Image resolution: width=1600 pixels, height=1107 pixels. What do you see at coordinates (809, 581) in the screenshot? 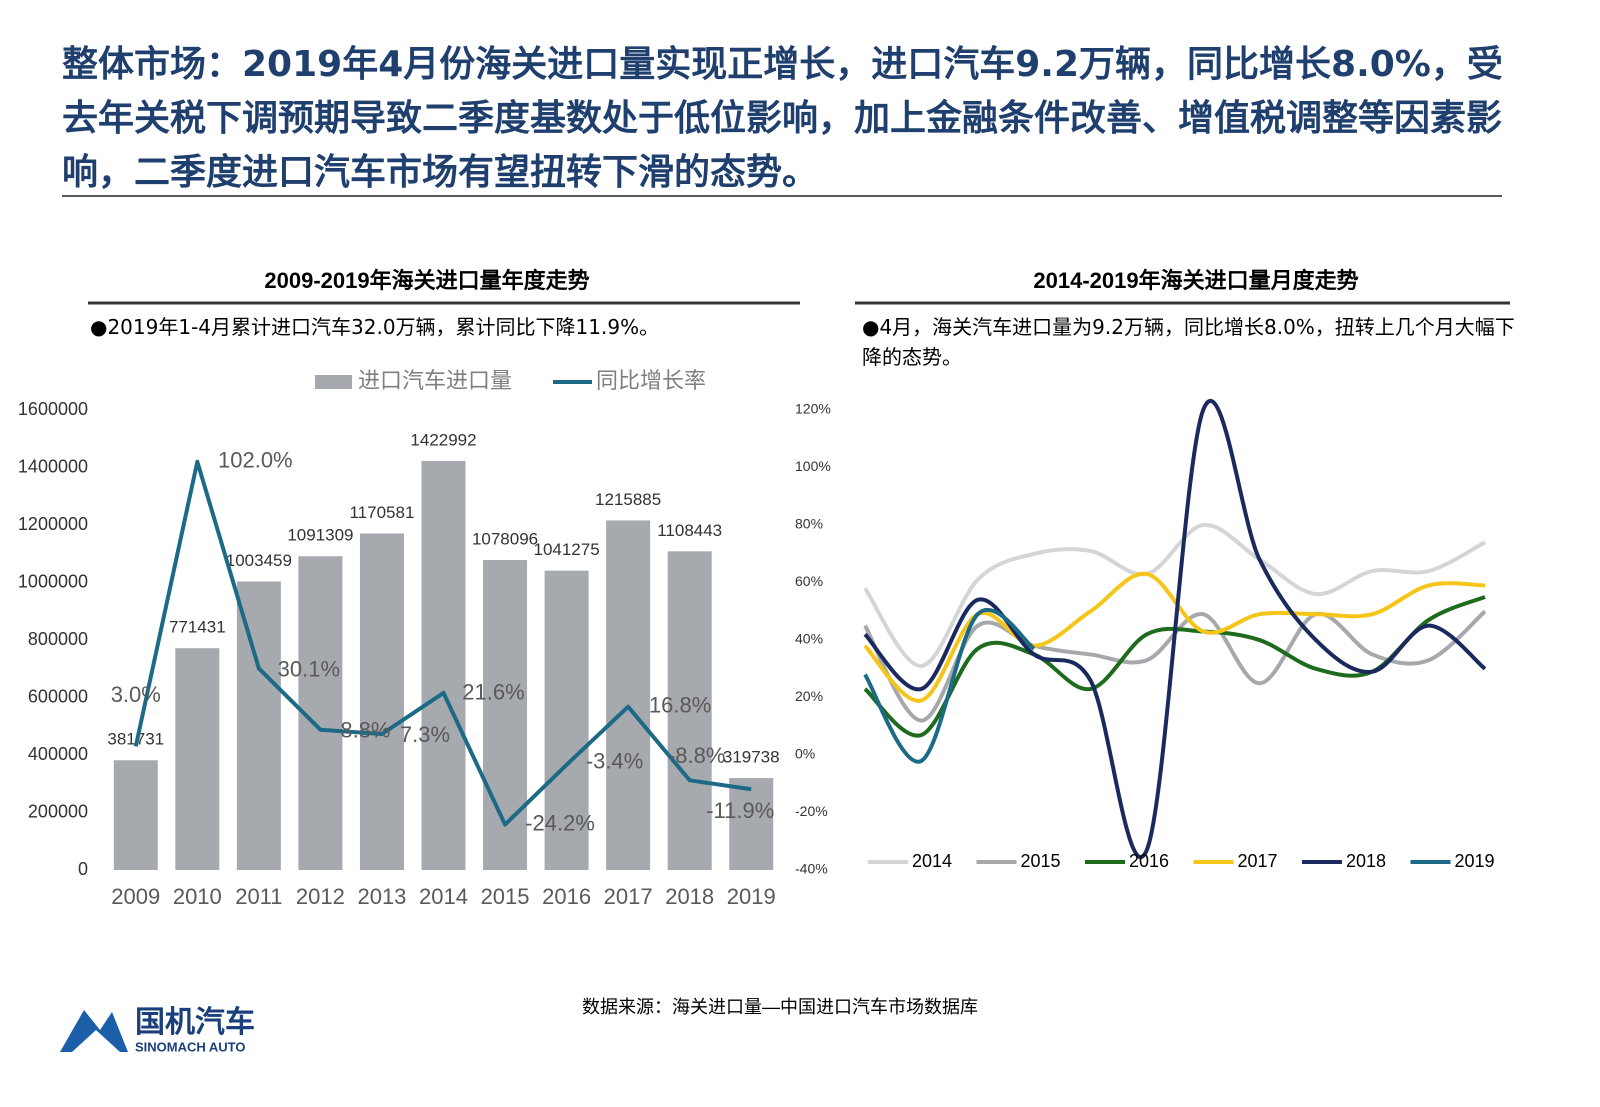
I see `y2-tick-label: 60%` at bounding box center [809, 581].